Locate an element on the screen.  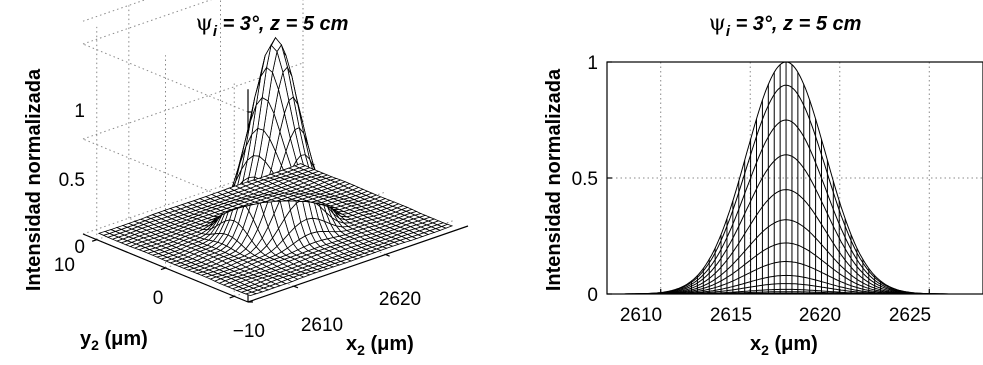
profile-x-tick-2615: 2615 is located at coordinates (731, 315).